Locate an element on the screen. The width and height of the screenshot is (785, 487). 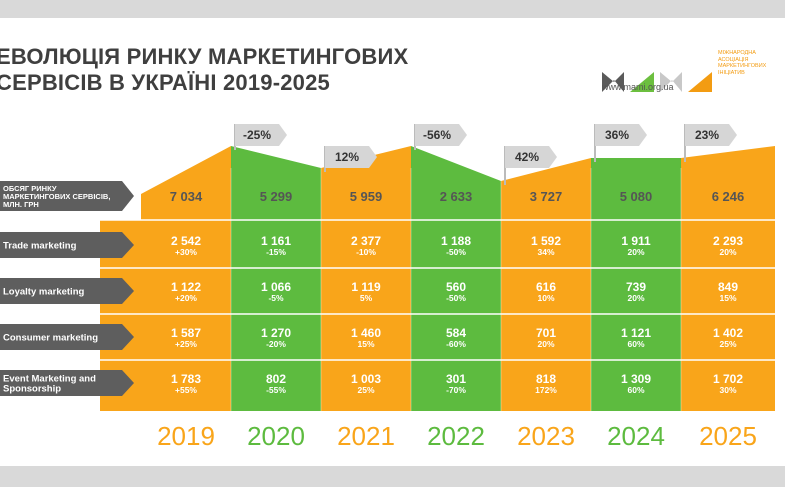
total-value: 5 080 is located at coordinates (636, 196).